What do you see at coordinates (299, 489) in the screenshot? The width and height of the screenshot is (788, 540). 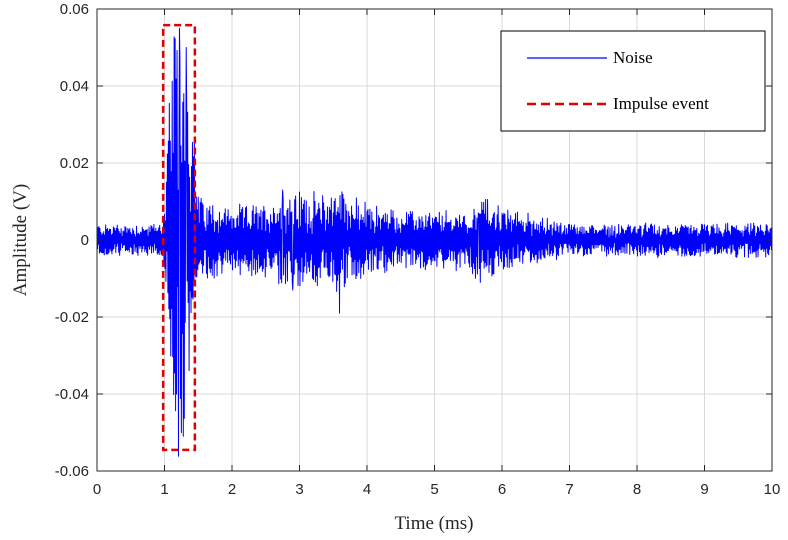 I see `x-tick-label: 3` at bounding box center [299, 489].